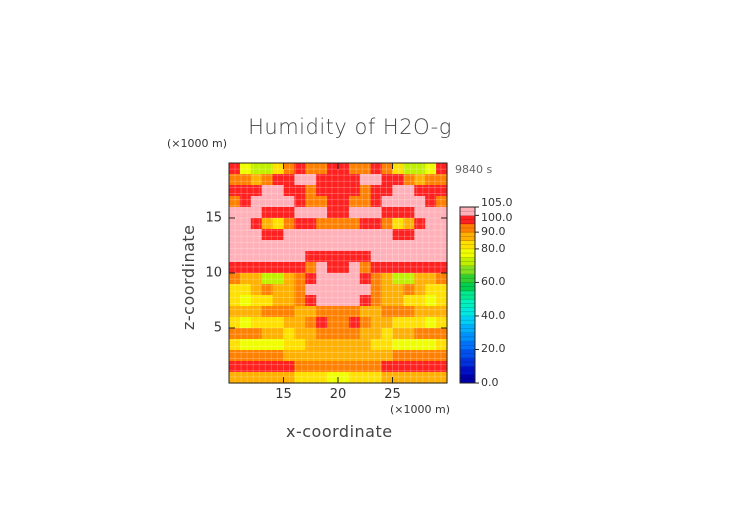 The width and height of the screenshot is (752, 532). I want to click on colorbar, so click(469, 295).